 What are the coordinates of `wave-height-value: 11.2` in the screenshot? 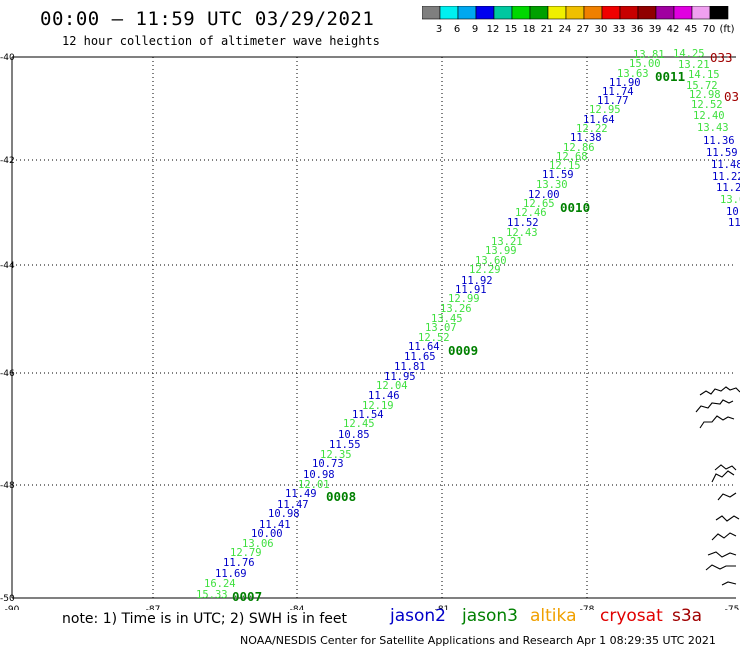 It's located at (728, 188).